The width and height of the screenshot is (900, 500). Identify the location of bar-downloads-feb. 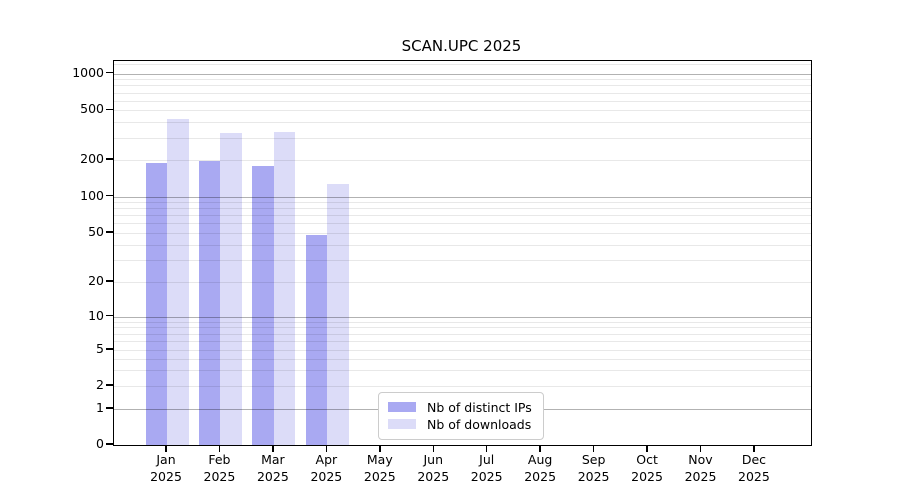
(231, 288).